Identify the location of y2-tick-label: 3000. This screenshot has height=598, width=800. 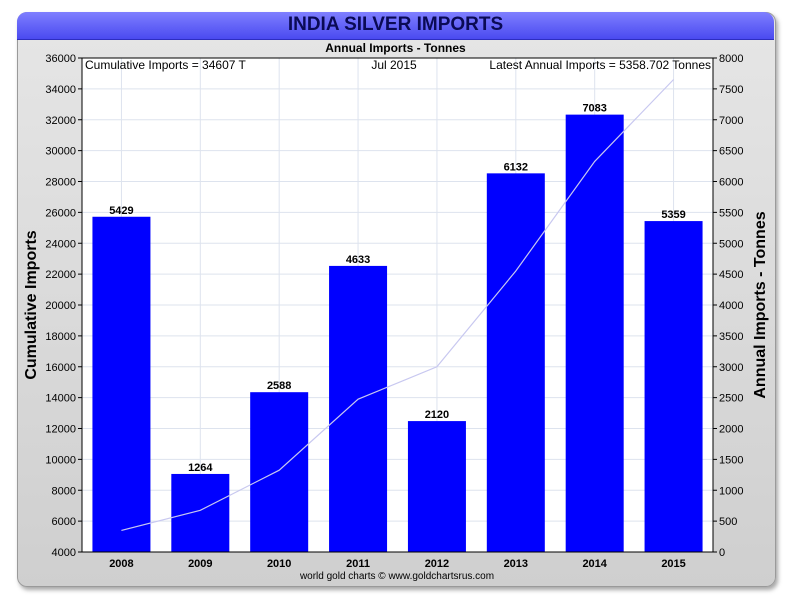
(731, 368).